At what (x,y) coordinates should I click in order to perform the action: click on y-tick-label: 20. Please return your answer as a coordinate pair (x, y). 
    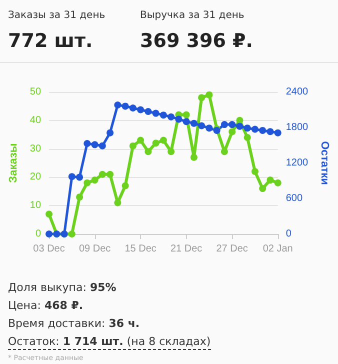
    Looking at the image, I should click on (36, 177).